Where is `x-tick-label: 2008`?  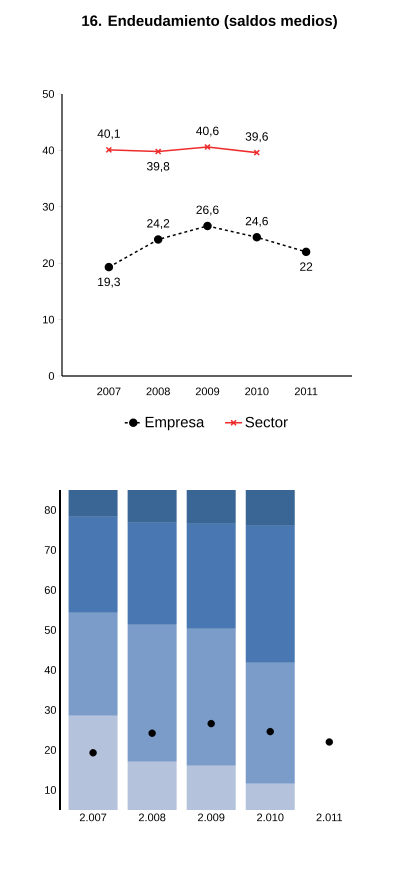 x-tick-label: 2008 is located at coordinates (158, 392).